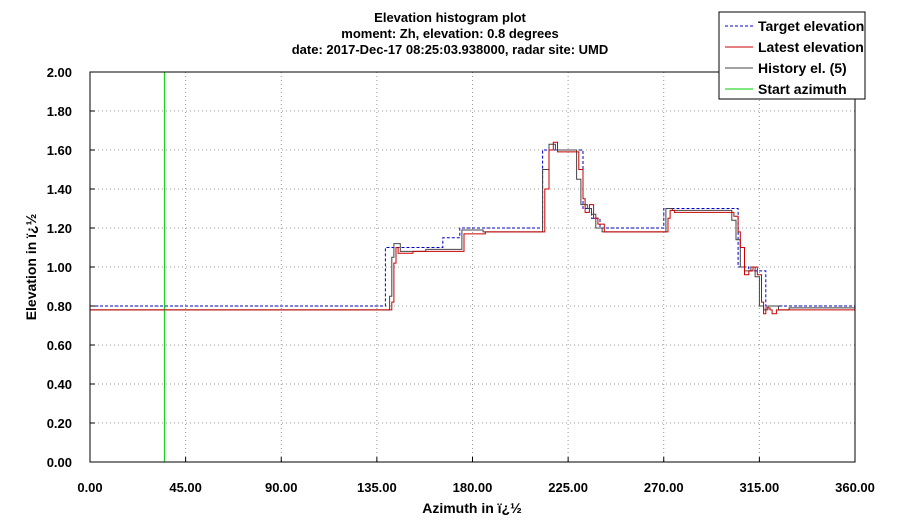  I want to click on x-tick-label: 135.00, so click(377, 487).